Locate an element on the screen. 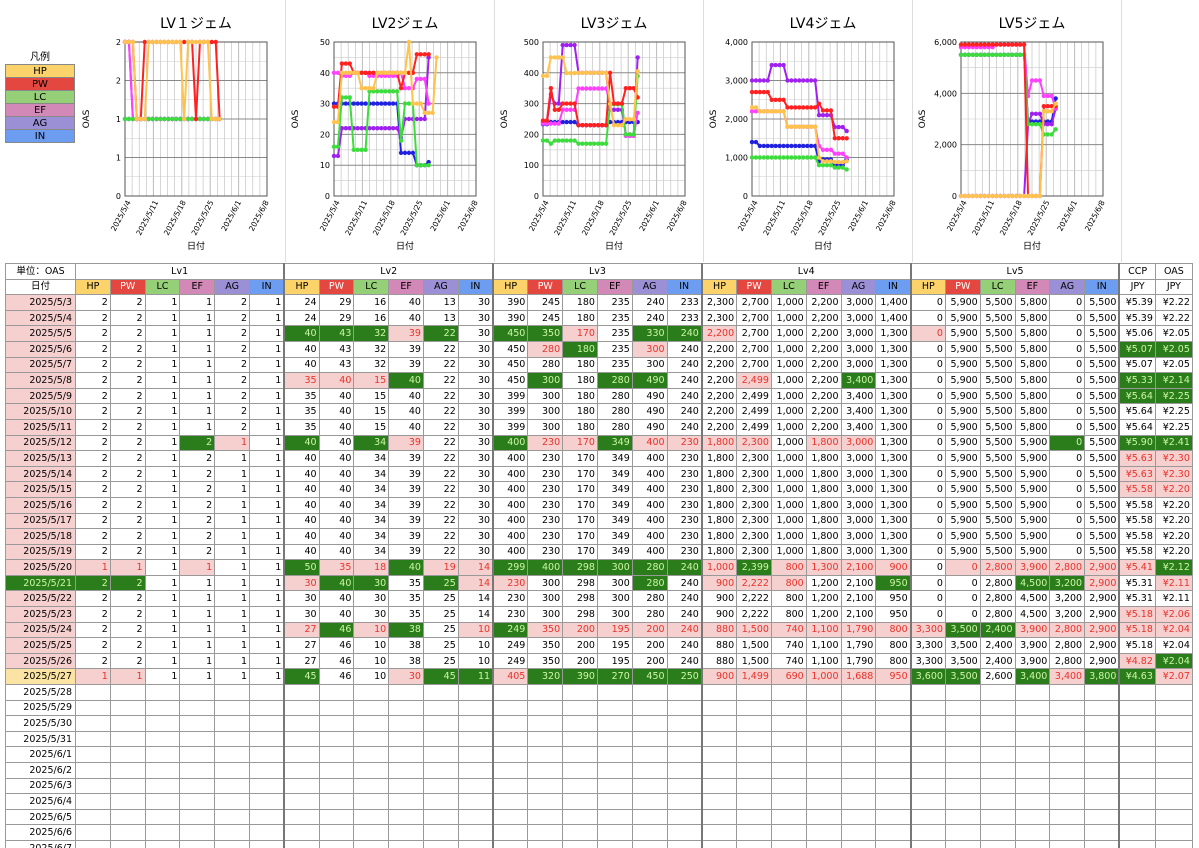  value-cell: 2,700 is located at coordinates (754, 318).